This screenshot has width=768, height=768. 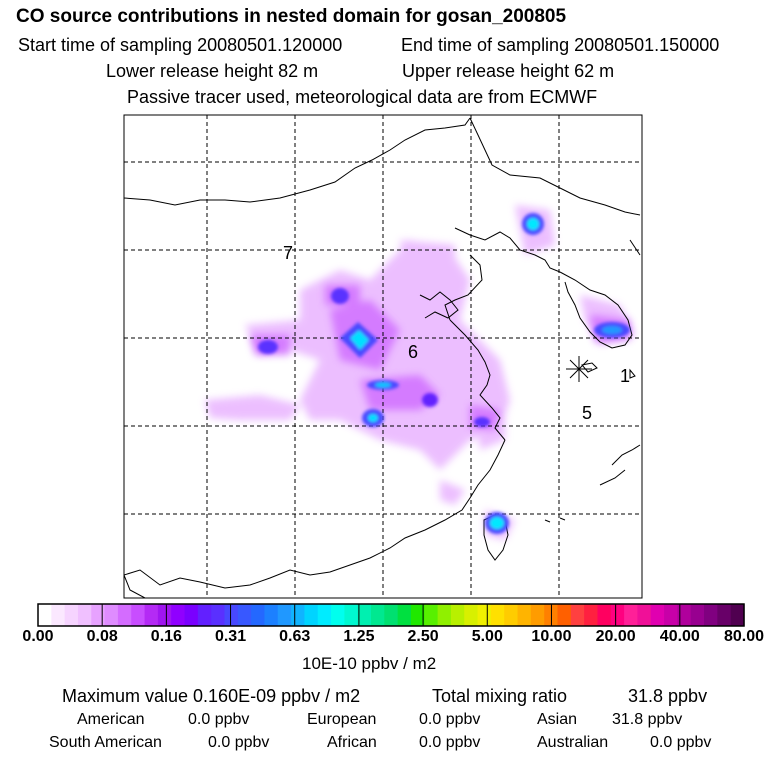 What do you see at coordinates (423, 636) in the screenshot?
I see `colorbar-tick-label: 2.50` at bounding box center [423, 636].